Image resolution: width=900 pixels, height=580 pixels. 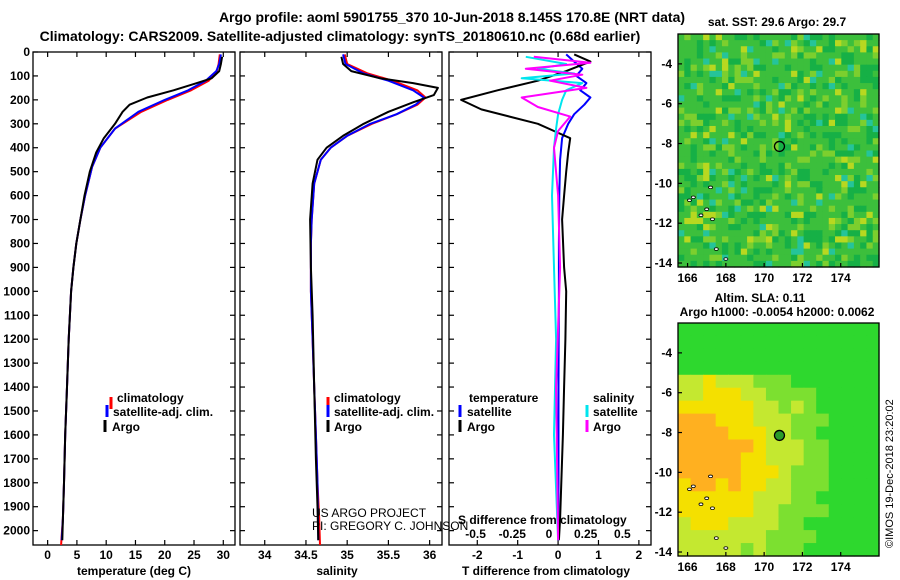 I want to click on s-tick-label: 0, so click(x=549, y=534).